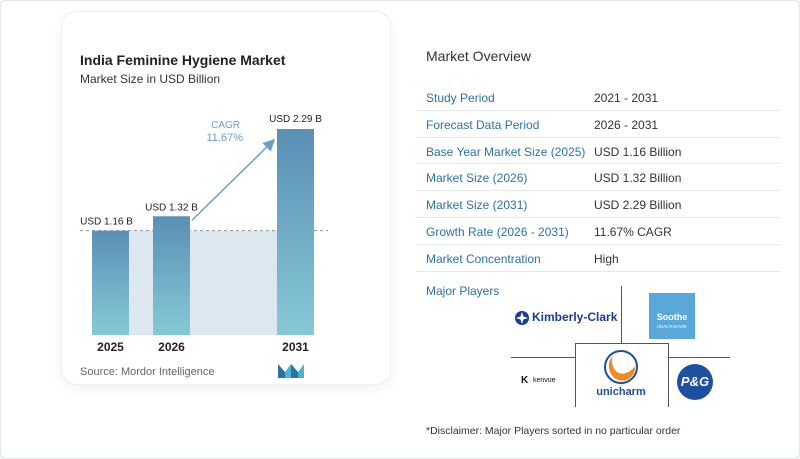  I want to click on pg-logo: P&G, so click(695, 382).